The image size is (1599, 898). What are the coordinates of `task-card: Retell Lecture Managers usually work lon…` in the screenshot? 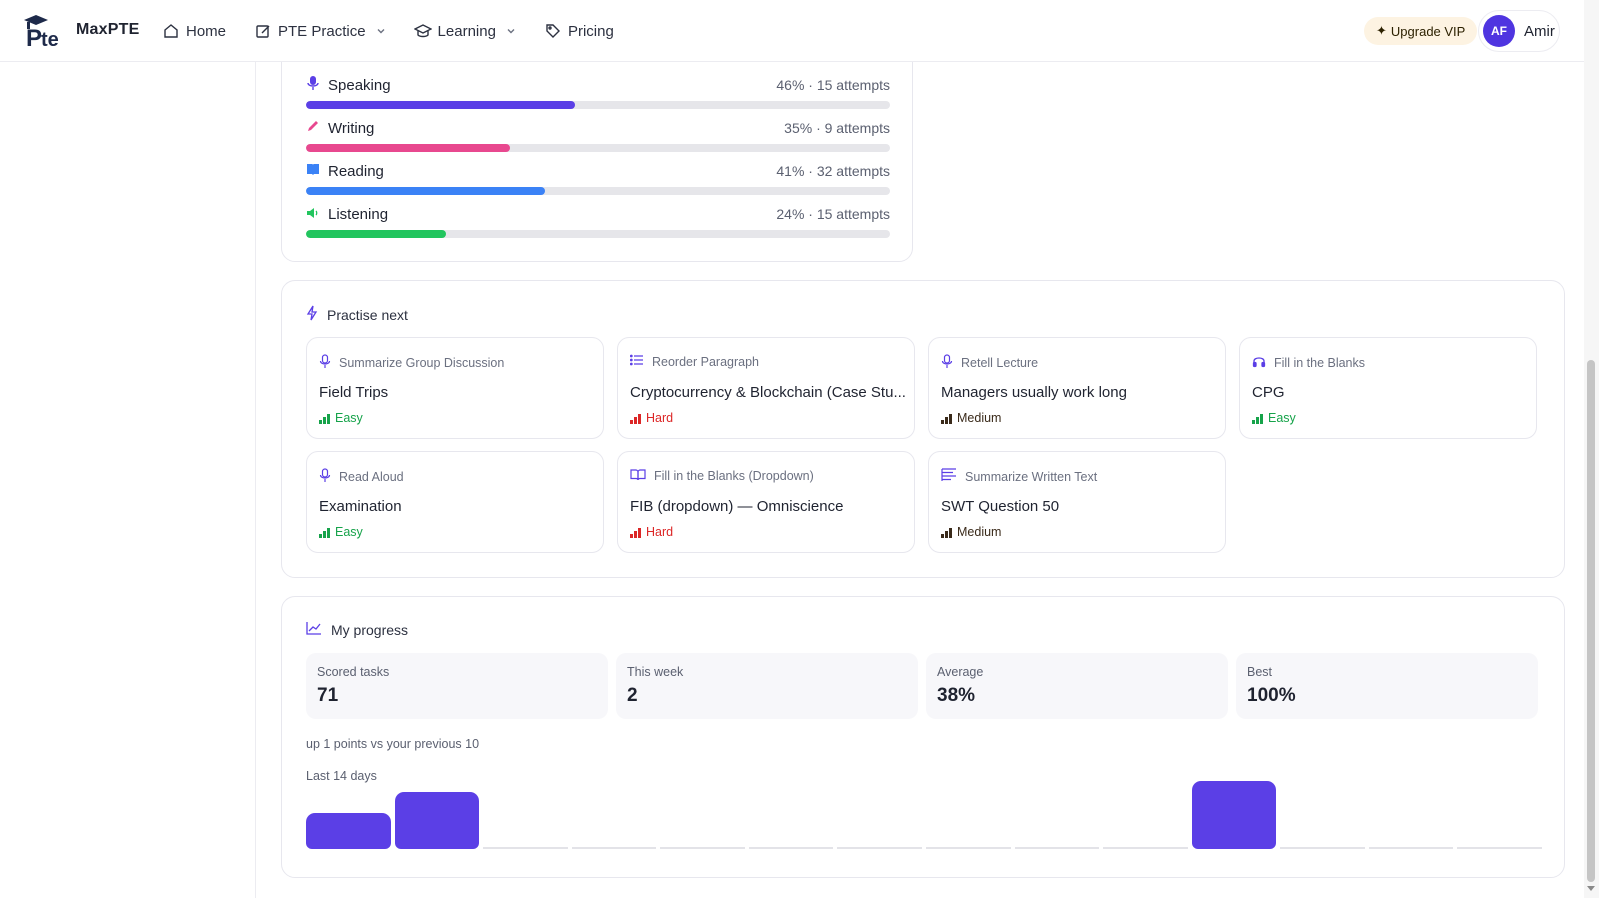 It's located at (1077, 388).